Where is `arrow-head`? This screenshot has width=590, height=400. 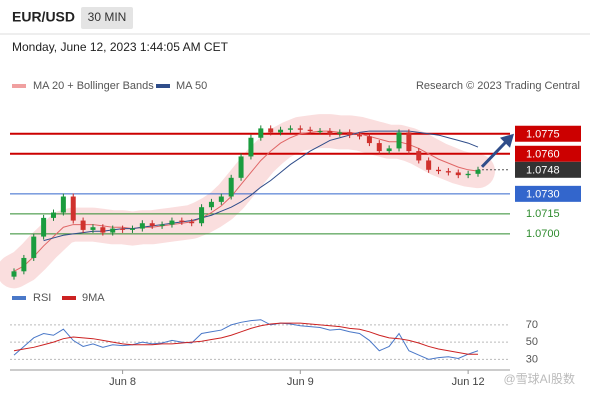
arrow-head is located at coordinates (507, 140).